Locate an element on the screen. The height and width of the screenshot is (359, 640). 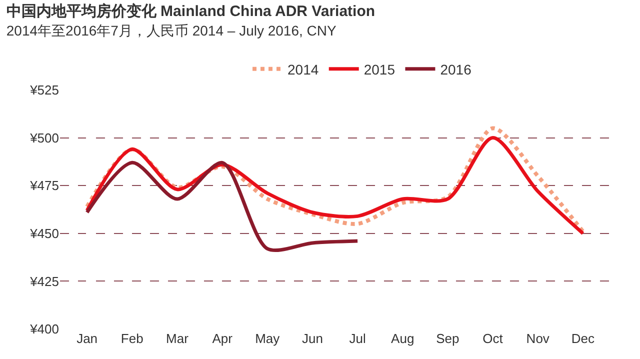
x-tick-label: Jul is located at coordinates (357, 338).